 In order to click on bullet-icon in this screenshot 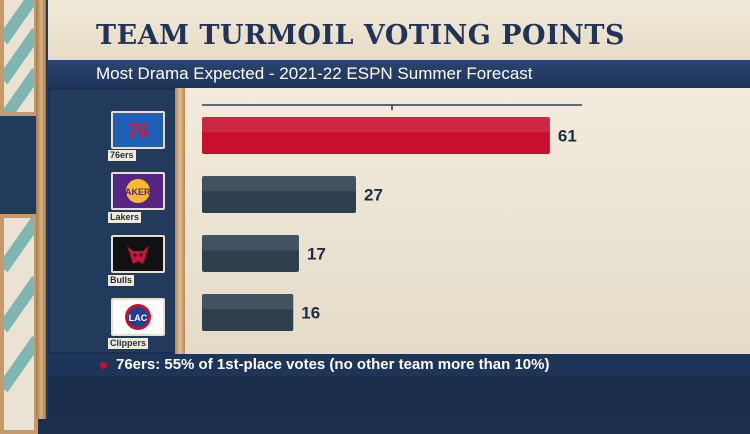, I will do `click(103, 365)`.